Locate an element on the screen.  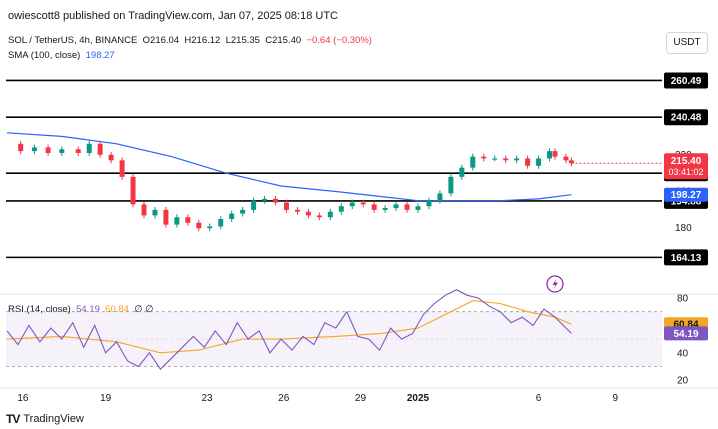
rsi-ma-line is located at coordinates (289, 327).